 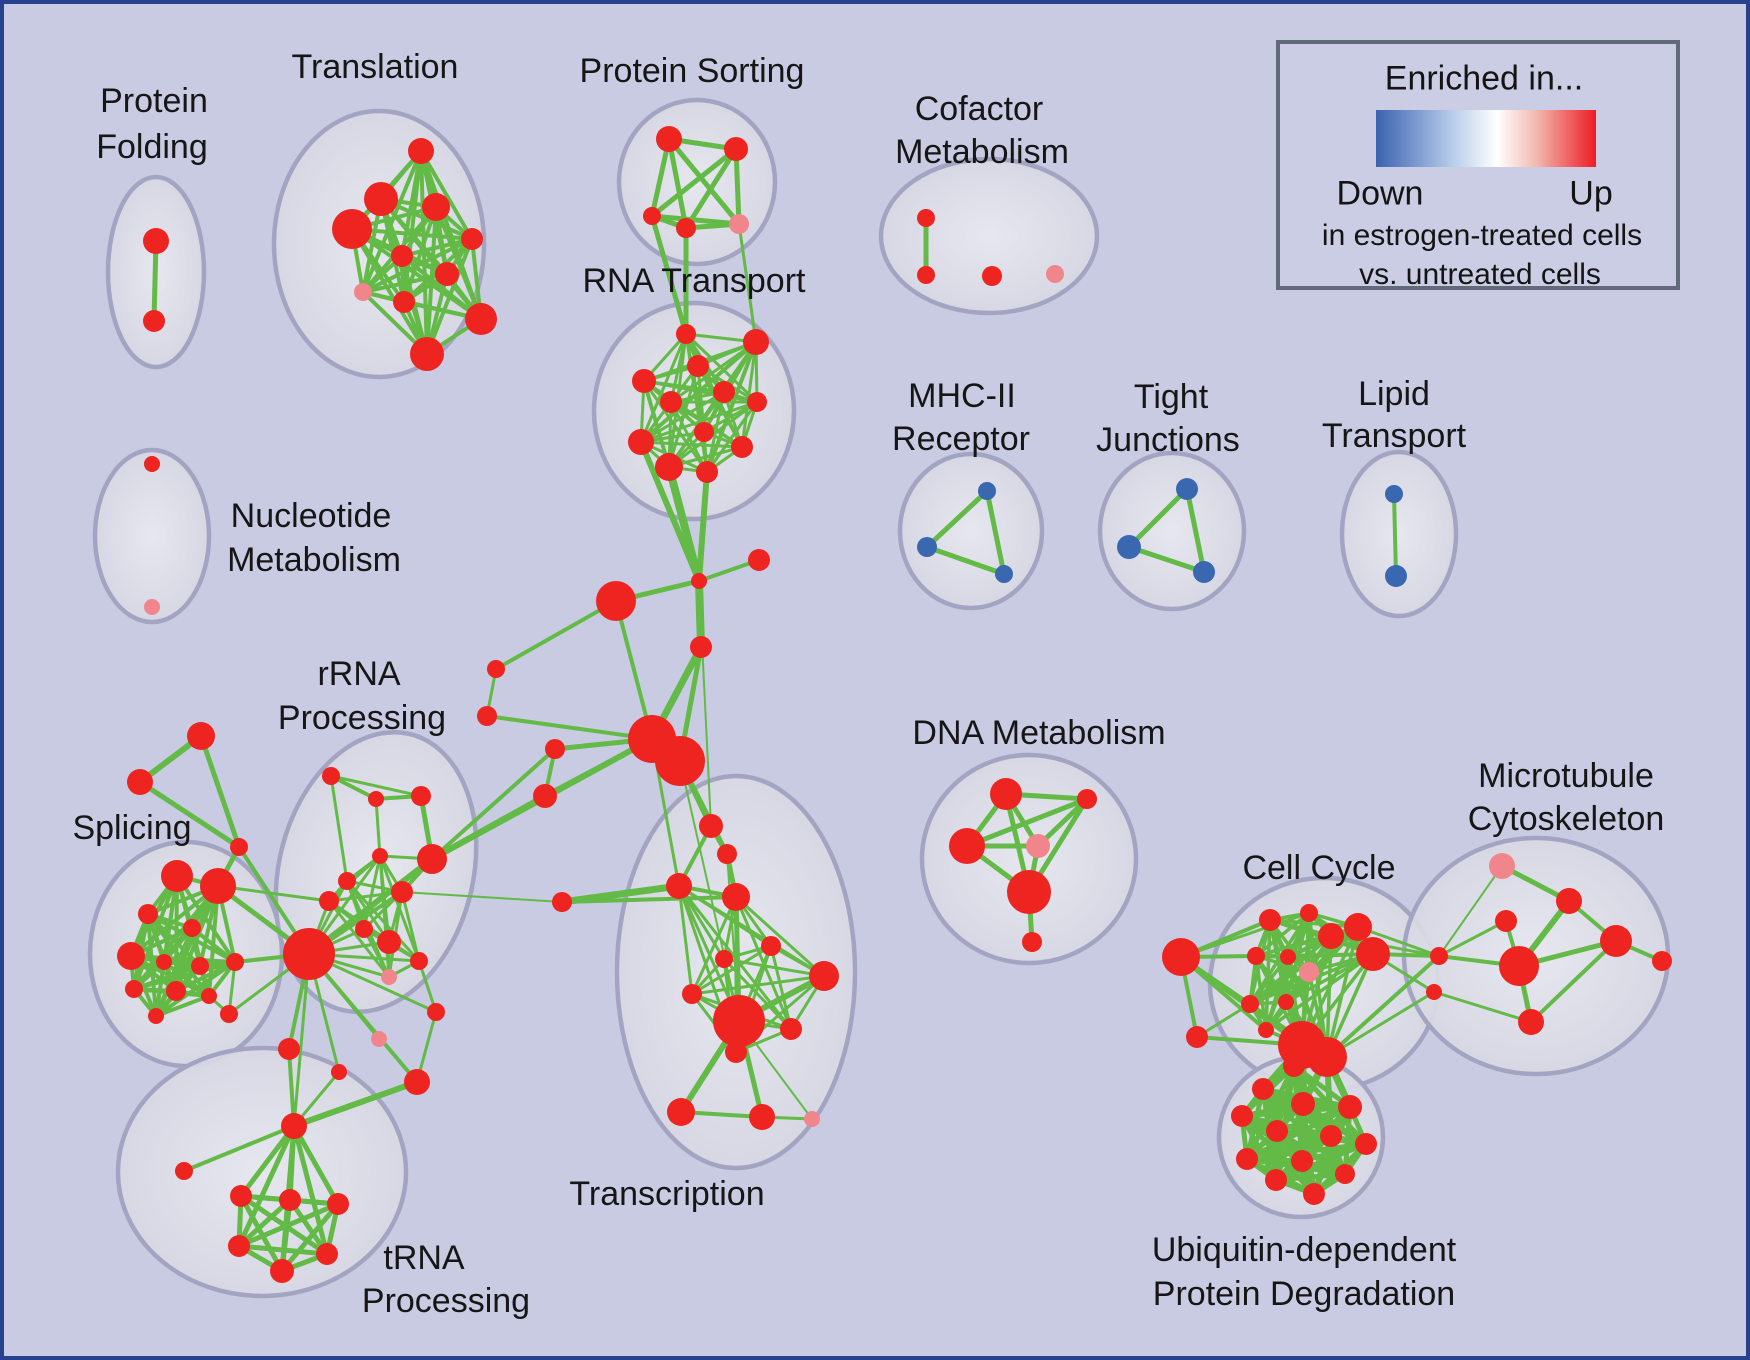 What do you see at coordinates (424, 1258) in the screenshot?
I see `cluster-label: tRNA` at bounding box center [424, 1258].